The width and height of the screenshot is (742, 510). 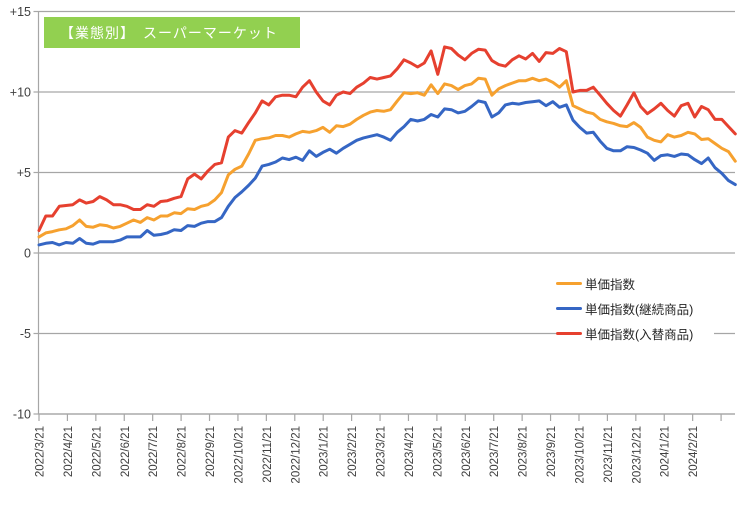 I want to click on chart-legend: 単価指数 単価指数(継続商品) 単価指数(入替商品), so click(x=635, y=308).